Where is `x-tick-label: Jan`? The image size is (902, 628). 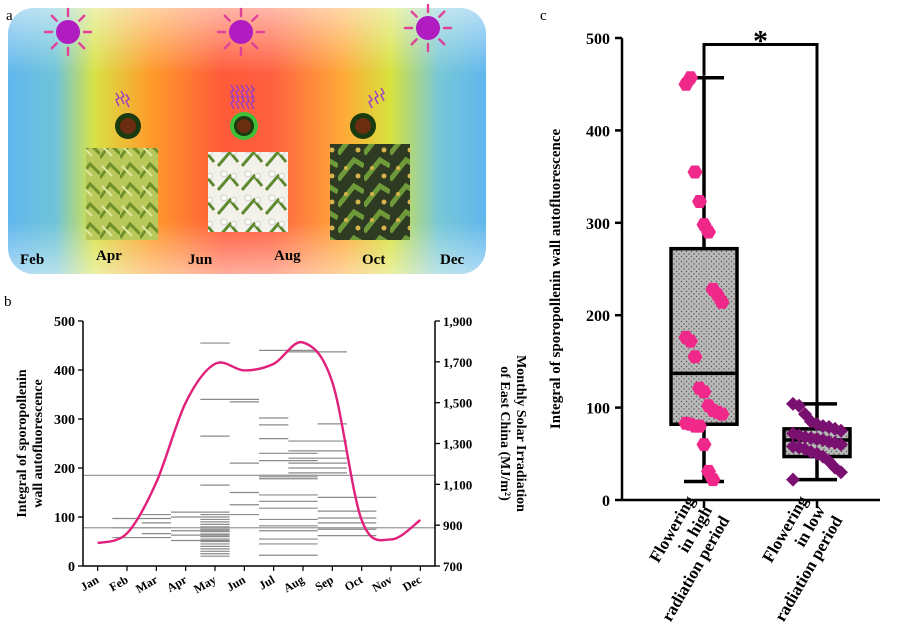 x-tick-label: Jan is located at coordinates (89, 583).